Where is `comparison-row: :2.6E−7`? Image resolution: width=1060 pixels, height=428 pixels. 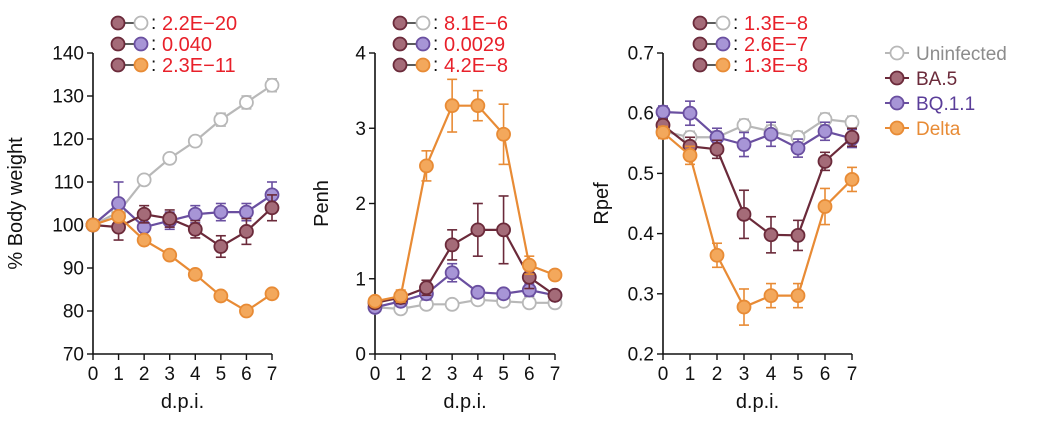
comparison-row: :2.6E−7 is located at coordinates (750, 45).